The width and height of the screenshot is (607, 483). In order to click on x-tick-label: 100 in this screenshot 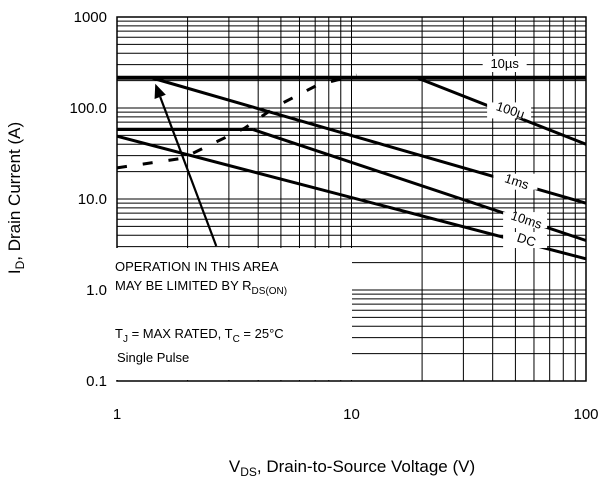, I will do `click(585, 414)`.